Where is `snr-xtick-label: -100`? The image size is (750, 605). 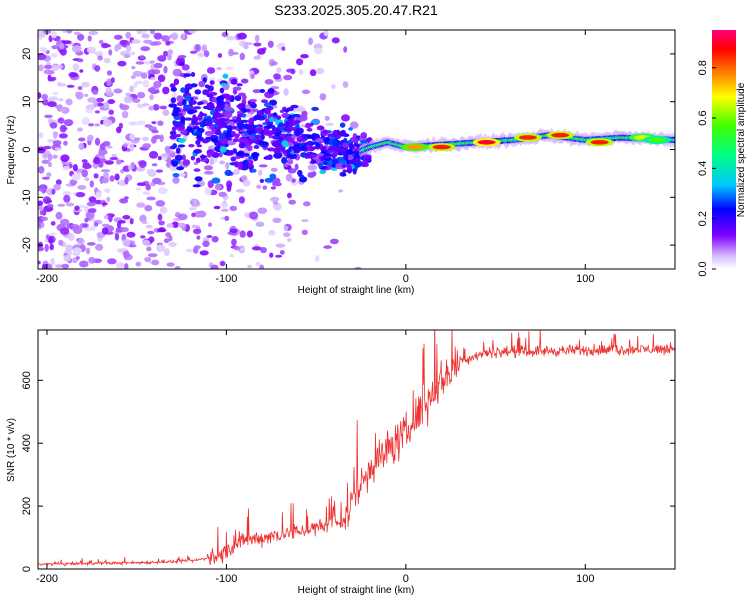
snr-xtick-label: -100 is located at coordinates (226, 579).